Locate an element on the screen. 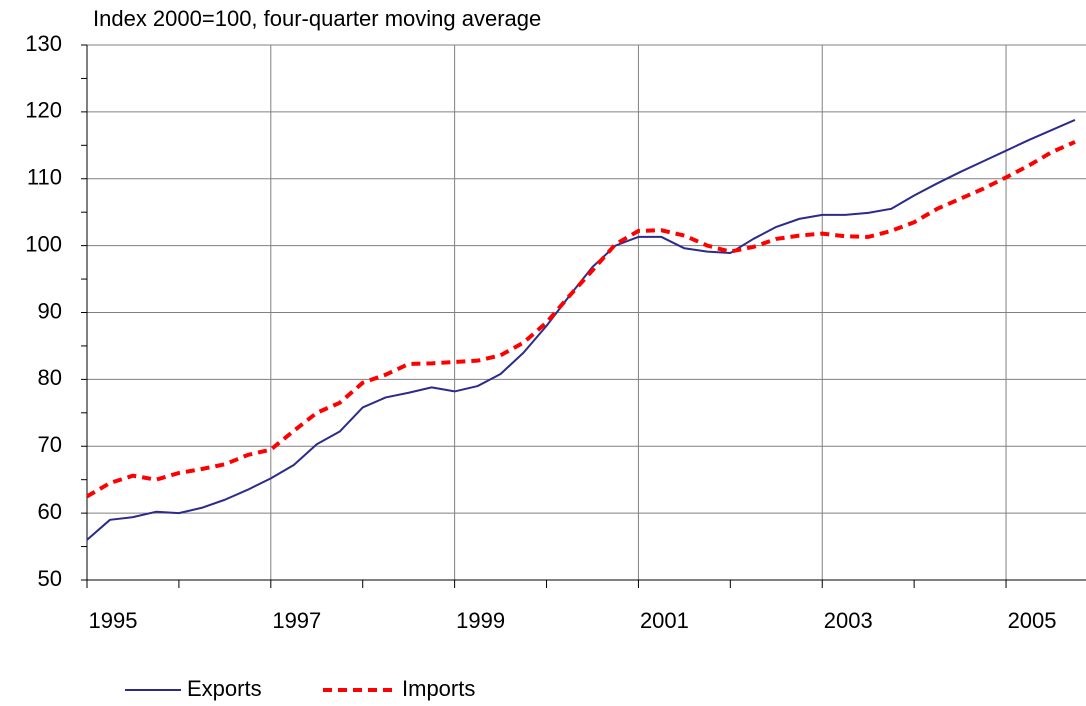 This screenshot has width=1086, height=706. x-tick-label: 1997 is located at coordinates (296, 620).